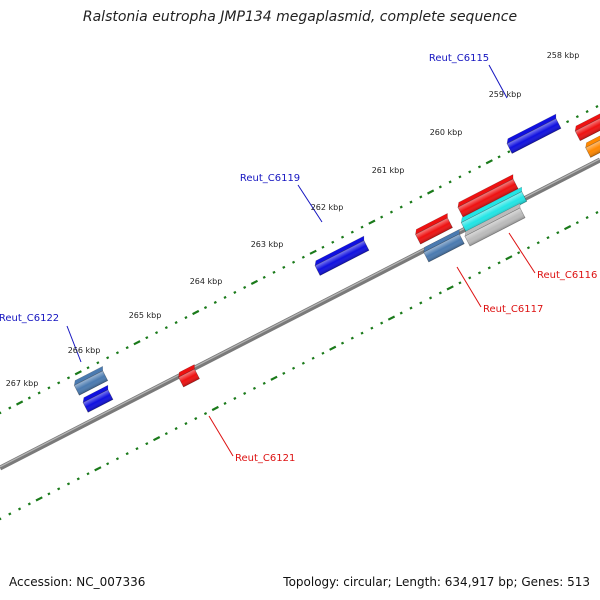 The width and height of the screenshot is (600, 600). What do you see at coordinates (265, 458) in the screenshot?
I see `gene-callout-label: Reut_C6121` at bounding box center [265, 458].